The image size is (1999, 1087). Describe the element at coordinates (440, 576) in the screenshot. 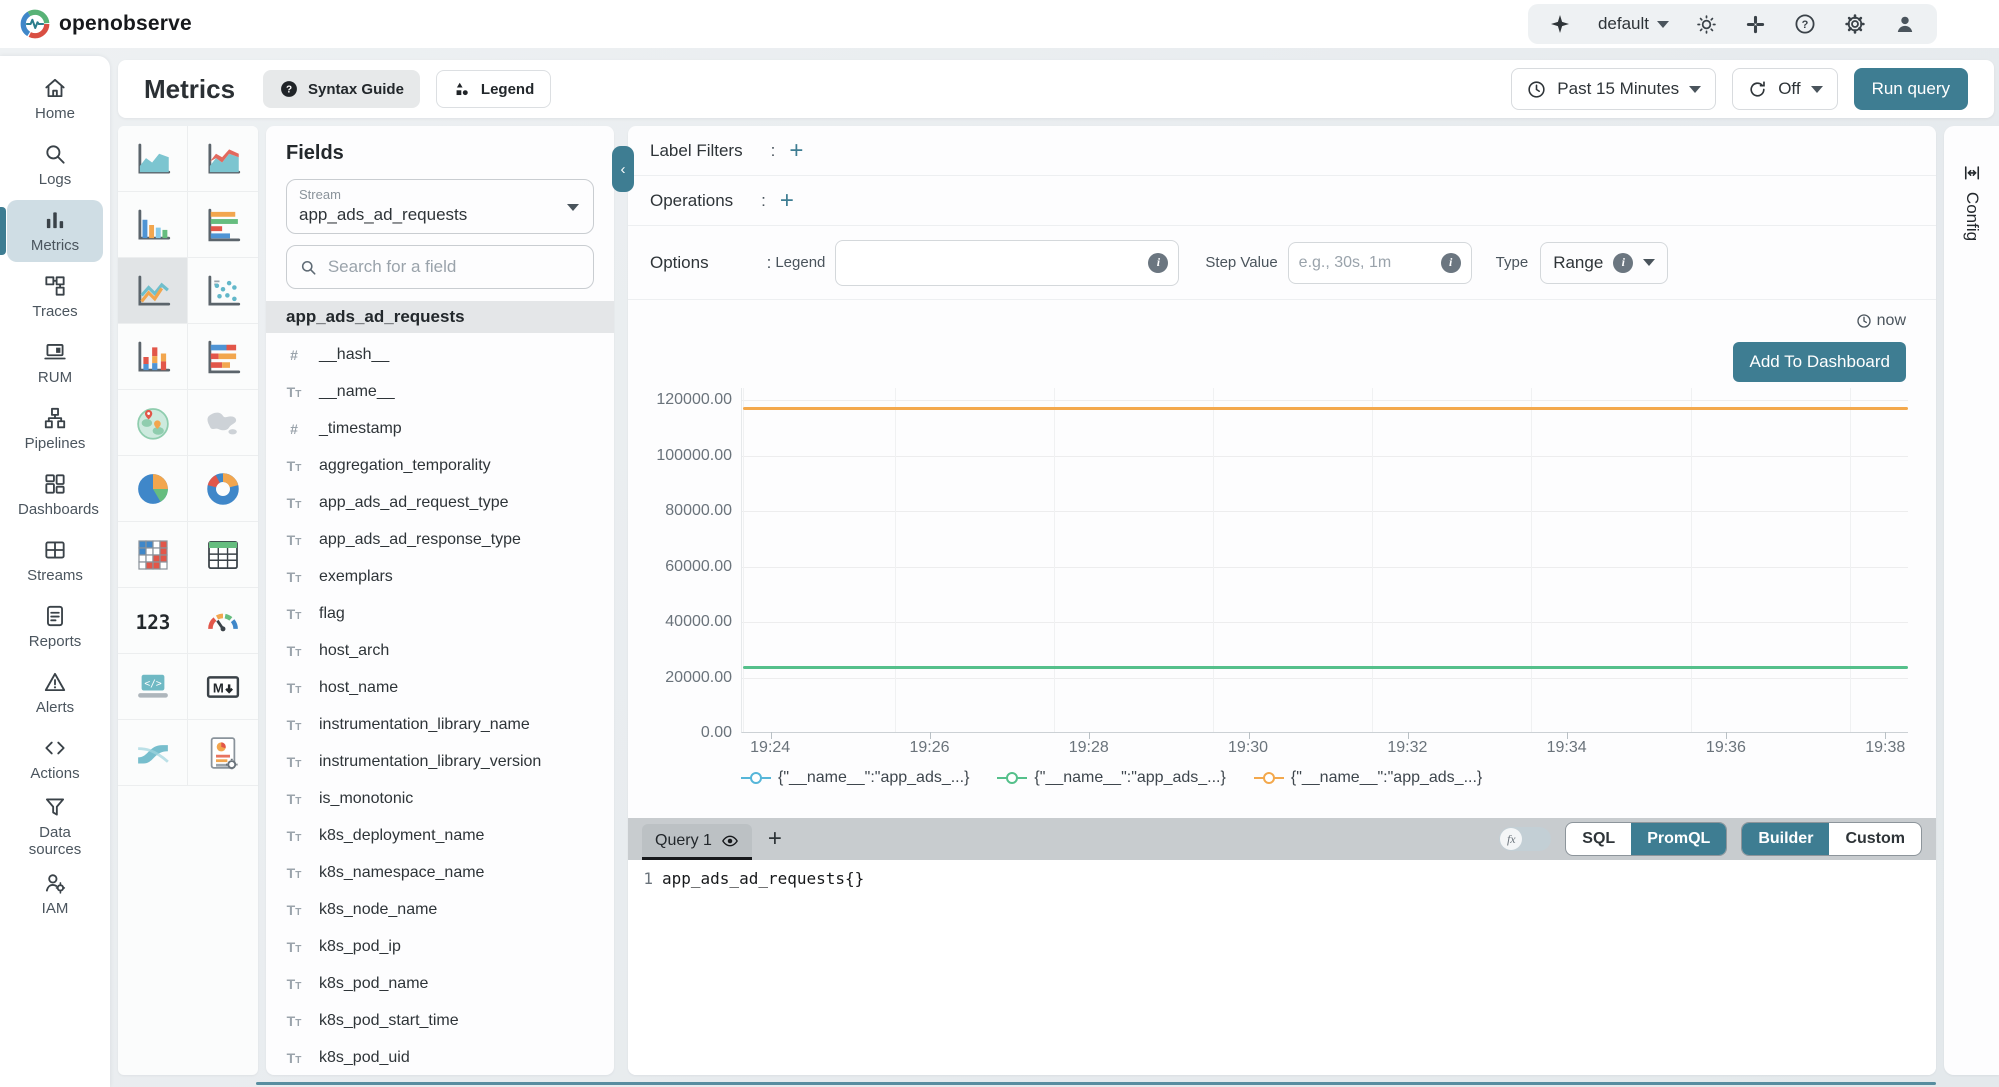

I see `field-item-exemplars: TT exemplars` at that location.